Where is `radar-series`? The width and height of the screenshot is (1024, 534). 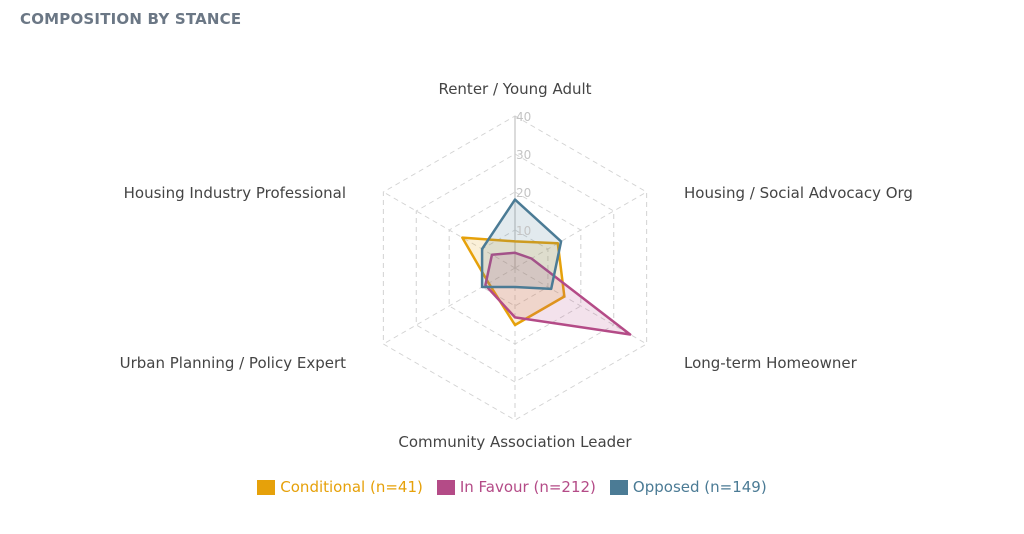 radar-series is located at coordinates (546, 267).